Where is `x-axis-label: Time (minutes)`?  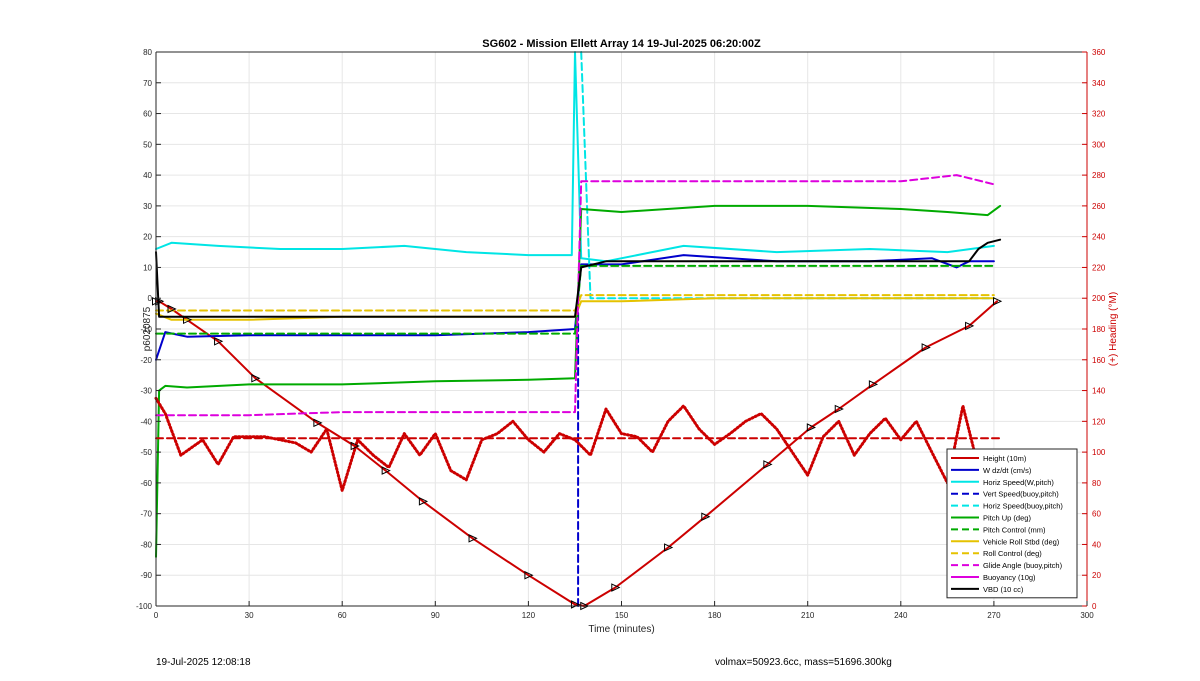 x-axis-label: Time (minutes) is located at coordinates (621, 629).